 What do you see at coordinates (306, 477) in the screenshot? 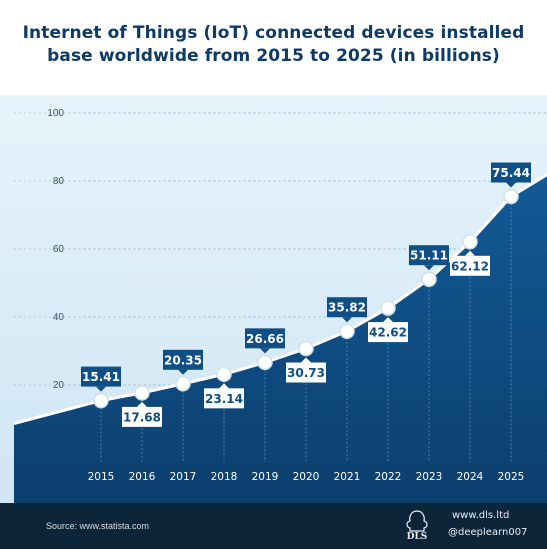
I see `x-tick-label: 2020` at bounding box center [306, 477].